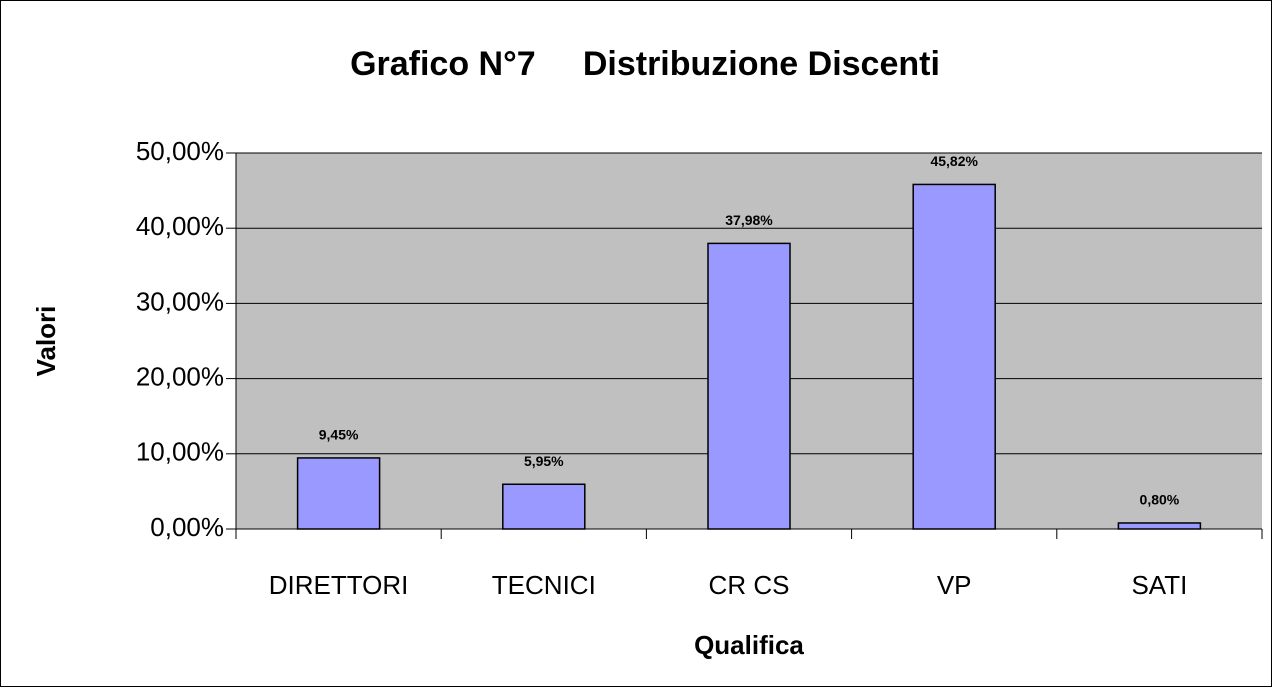  Describe the element at coordinates (1160, 500) in the screenshot. I see `data-label: 0,80%` at that location.